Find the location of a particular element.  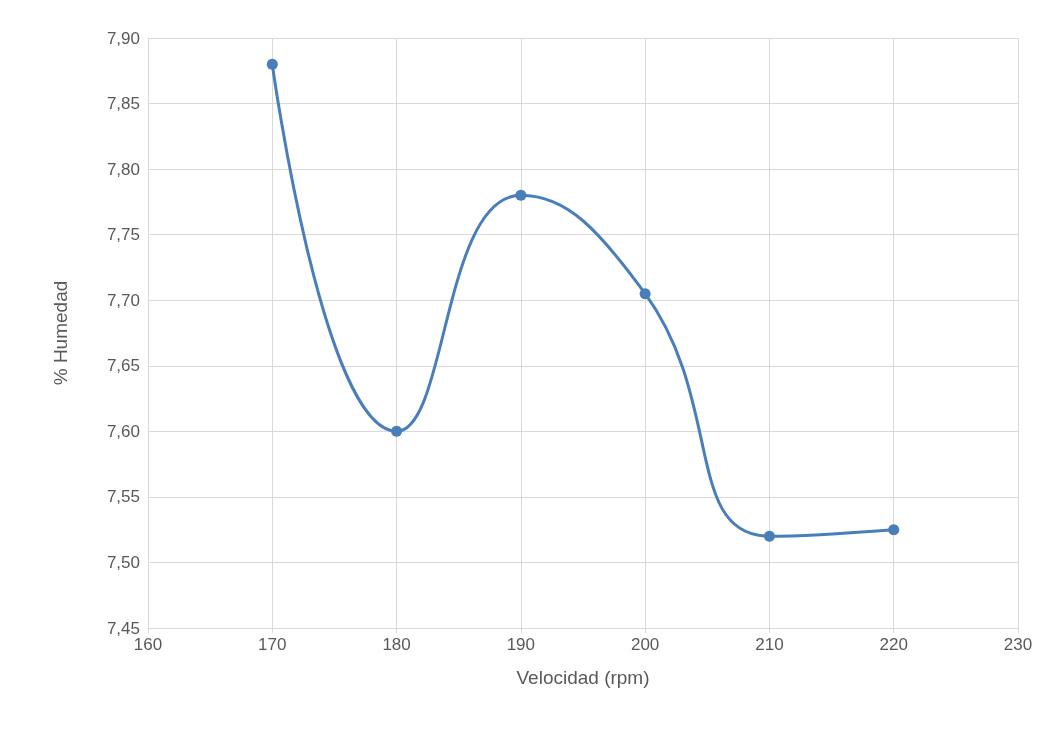

x-tick-label: 180 is located at coordinates (396, 644).